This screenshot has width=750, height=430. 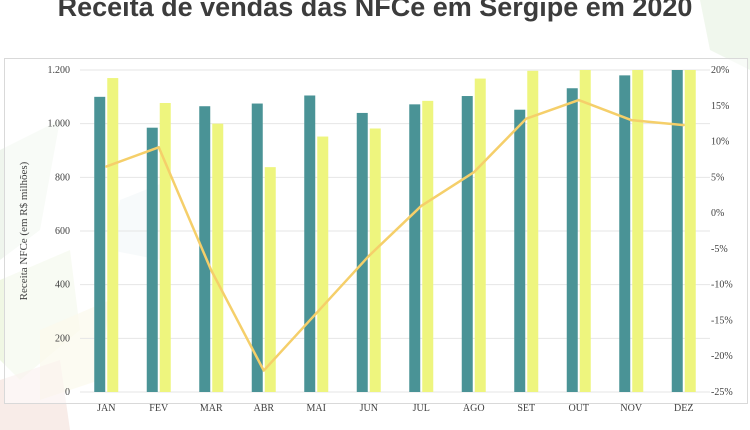 What do you see at coordinates (218, 258) in the screenshot?
I see `bar-series2-mar` at bounding box center [218, 258].